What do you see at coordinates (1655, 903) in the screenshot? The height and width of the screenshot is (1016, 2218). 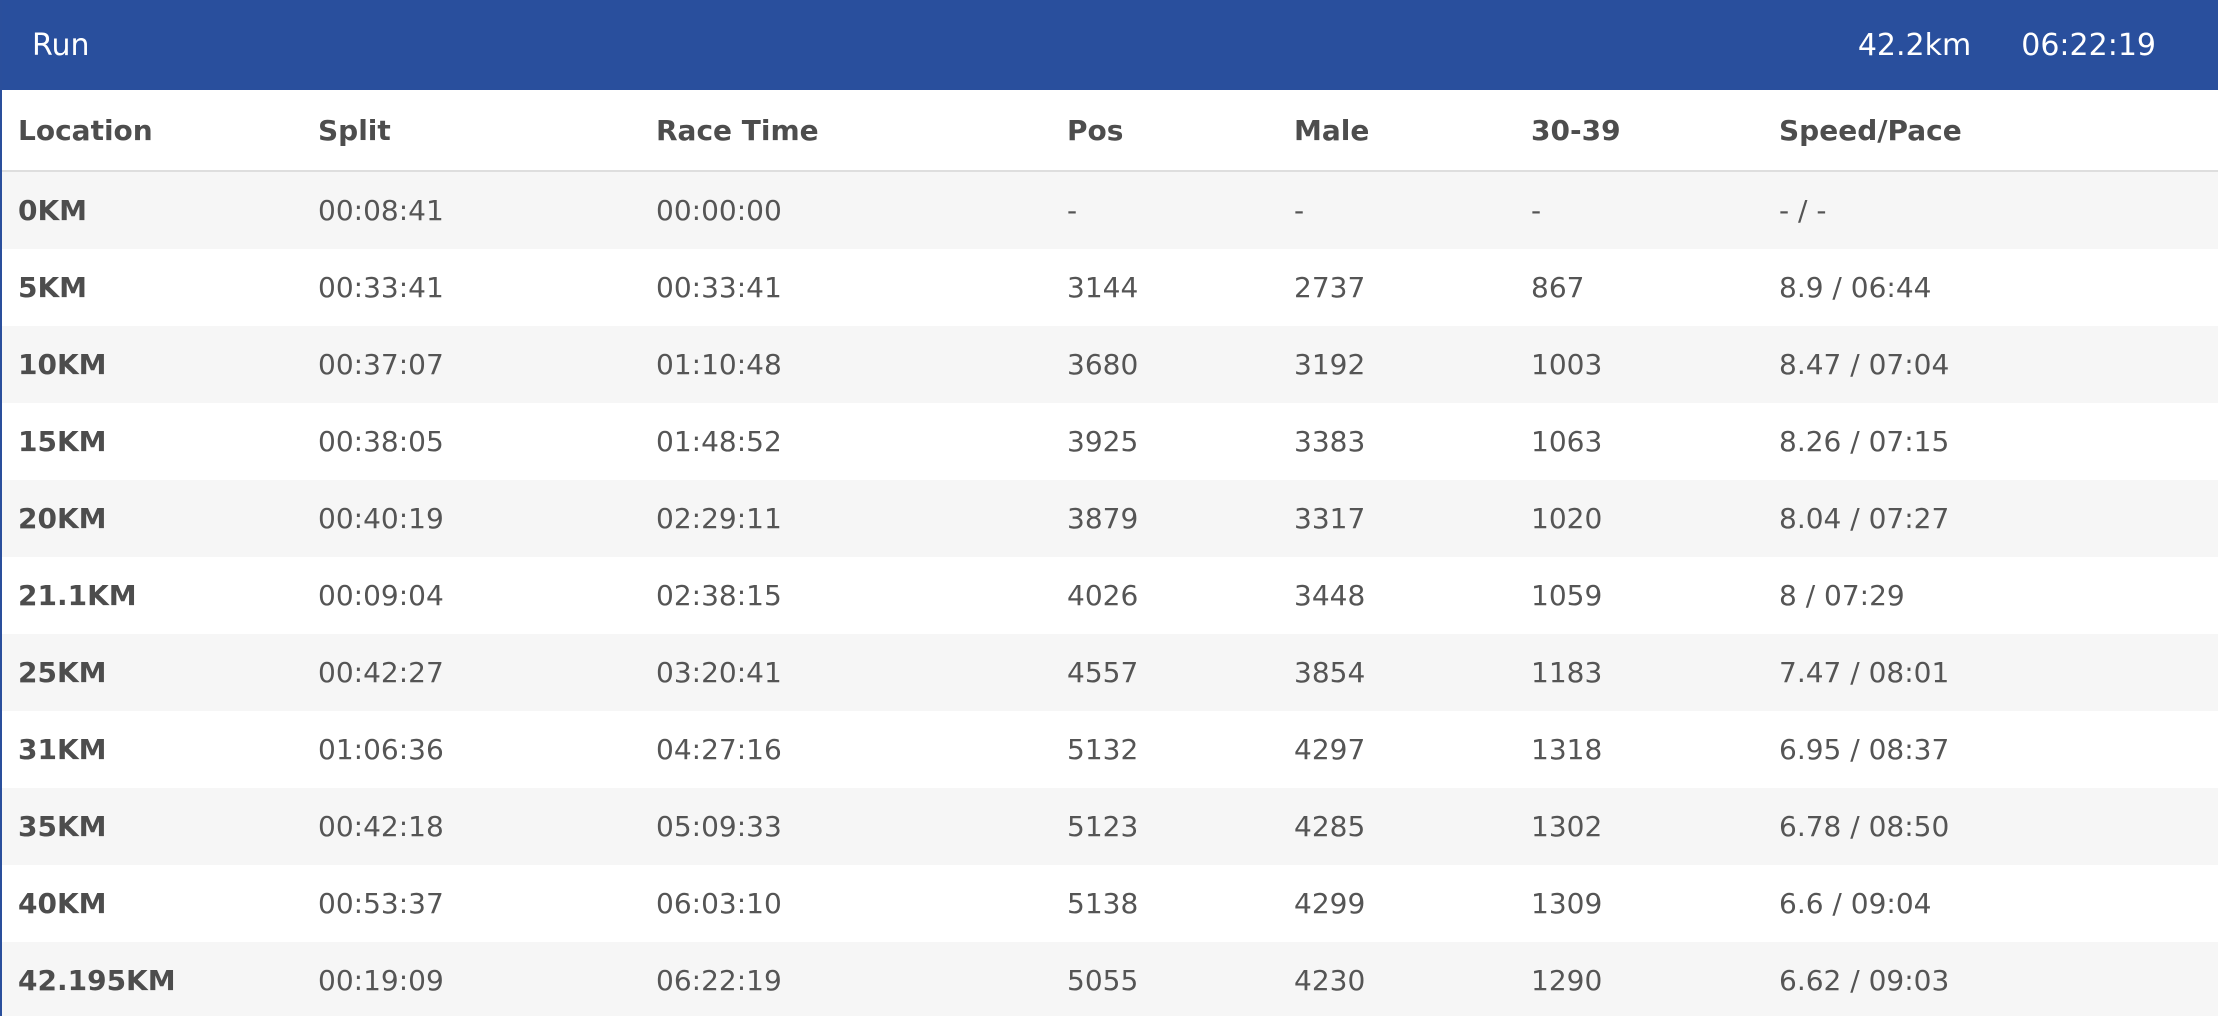 I see `cell-age-group: 1309` at bounding box center [1655, 903].